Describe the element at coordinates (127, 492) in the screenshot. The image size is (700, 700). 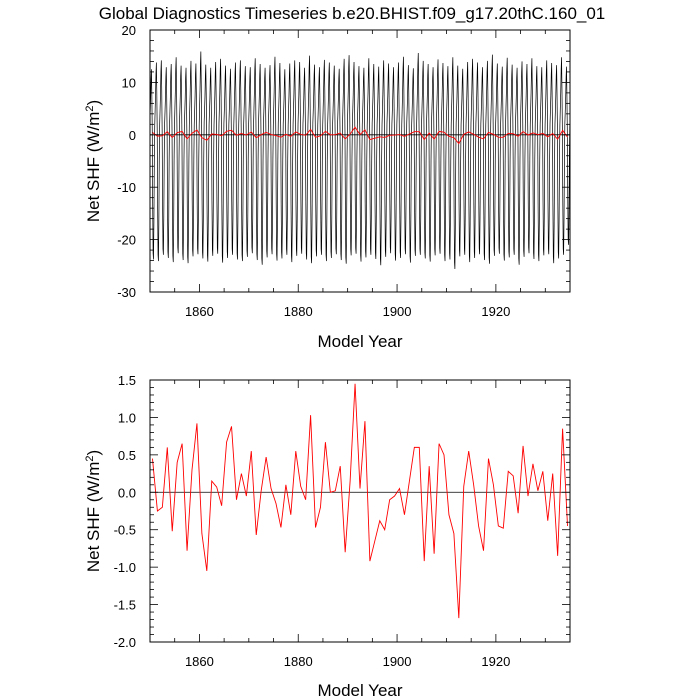
I see `bottom-ytick-label: 0.0` at that location.